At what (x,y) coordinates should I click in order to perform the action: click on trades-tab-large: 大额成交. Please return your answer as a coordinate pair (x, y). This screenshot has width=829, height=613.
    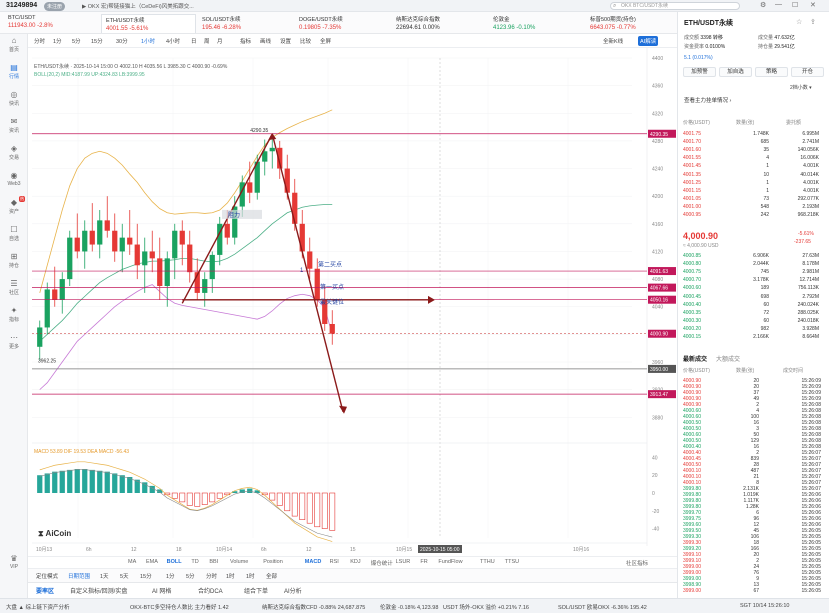
    Looking at the image, I should click on (728, 360).